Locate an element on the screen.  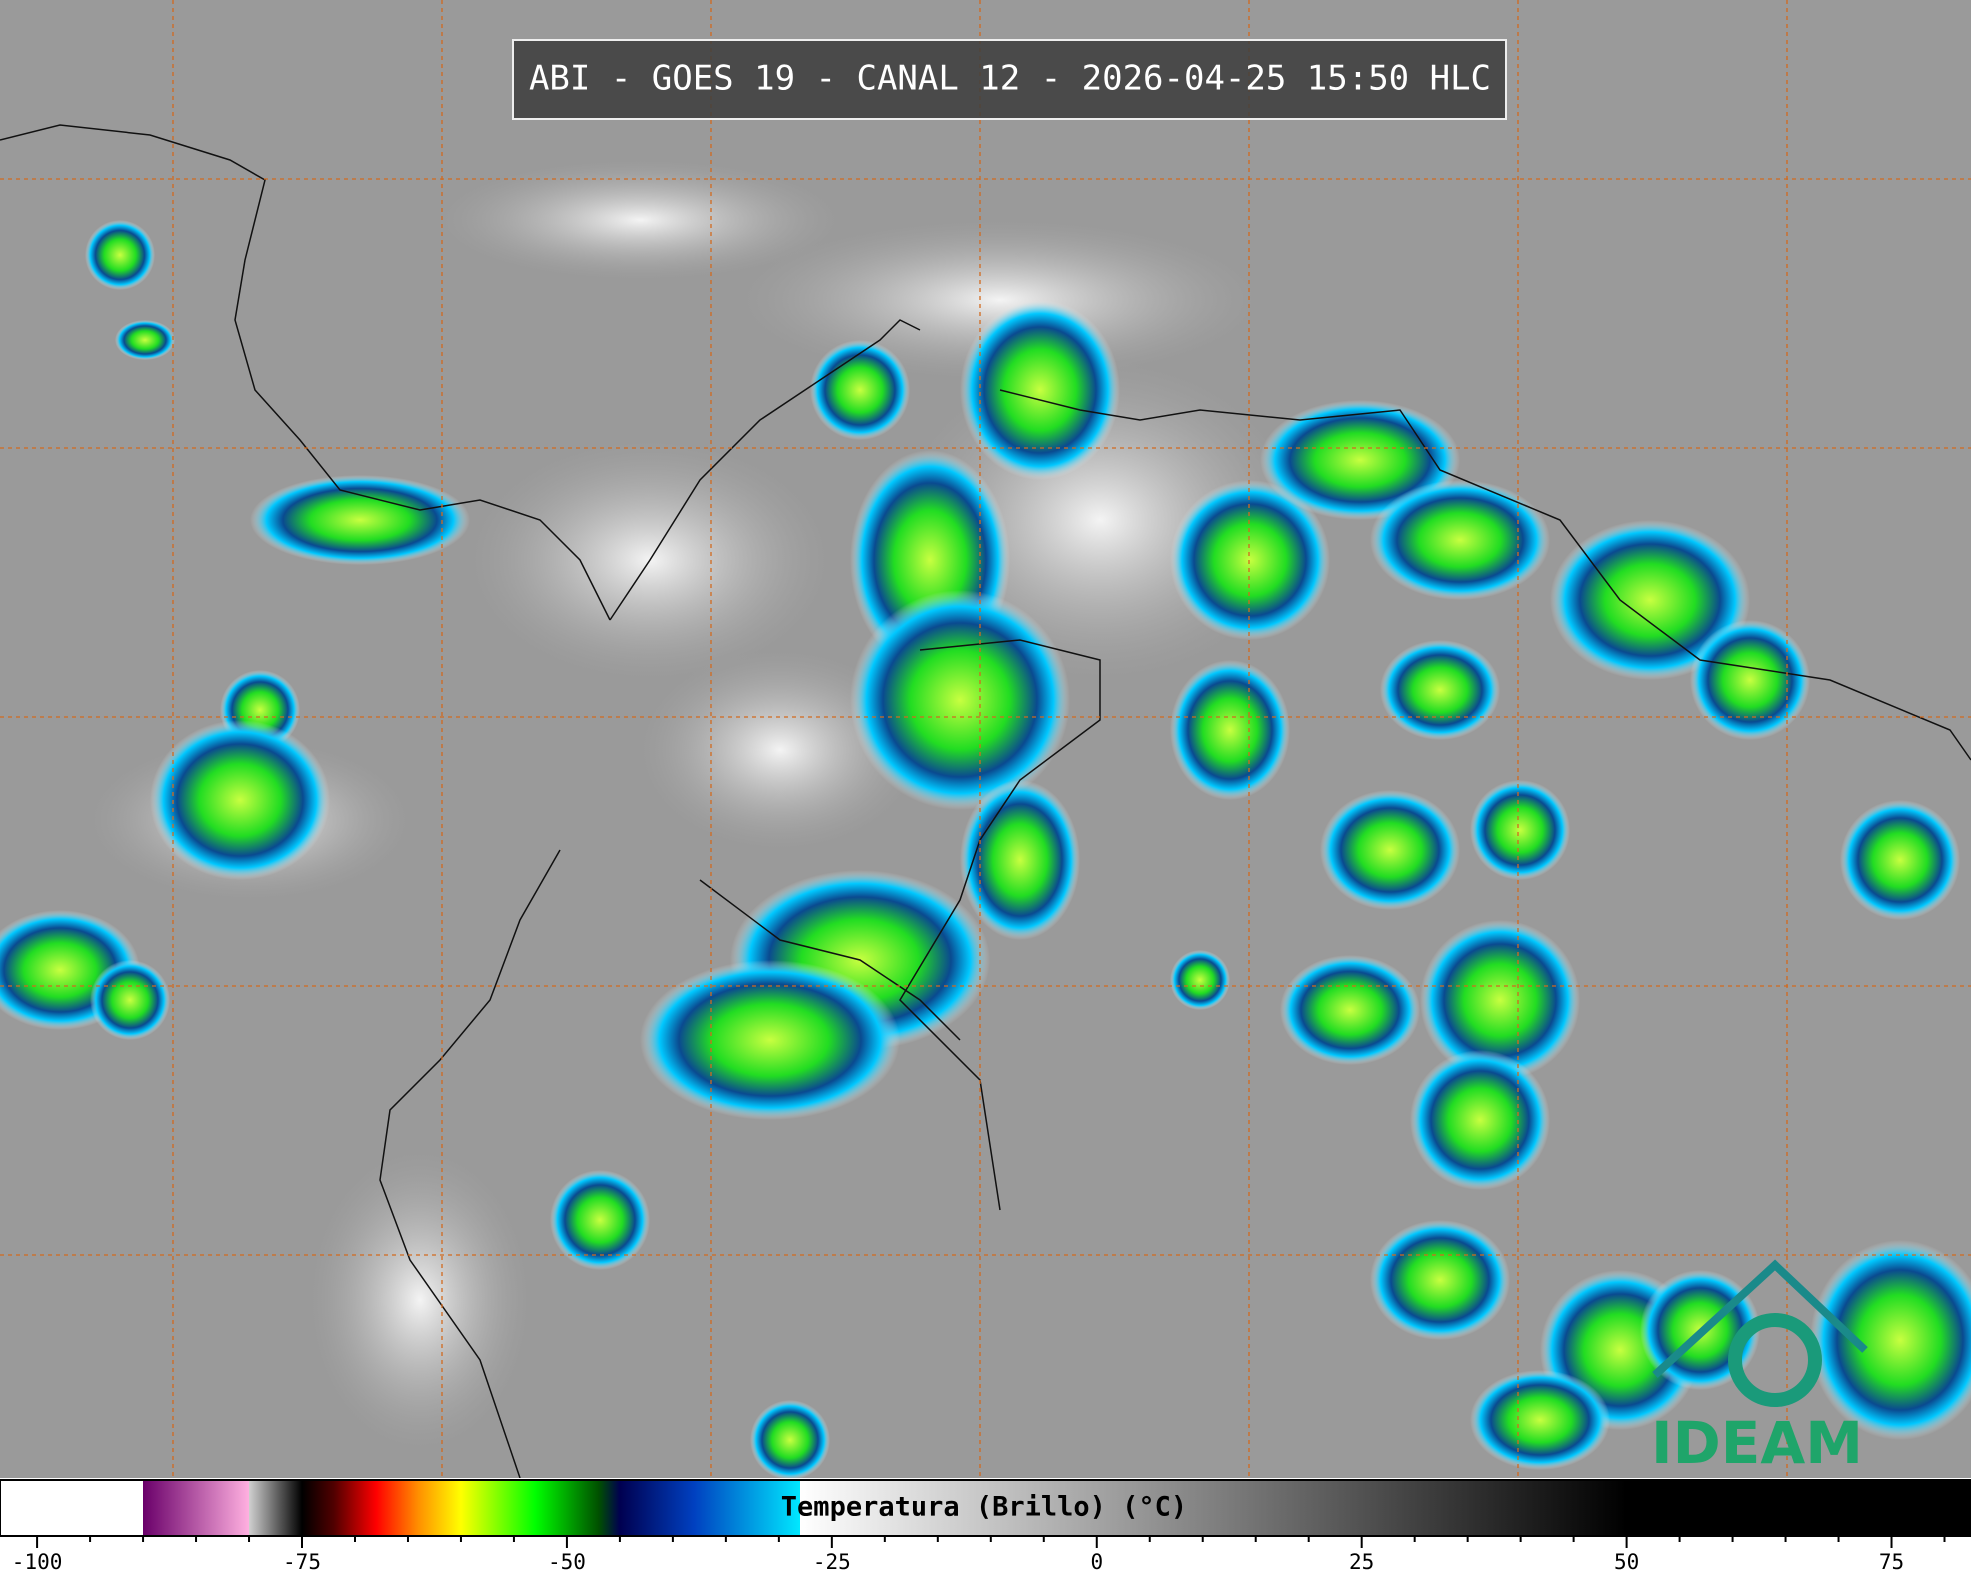
colorbar-label: Temperatura (Brillo) (°C) is located at coordinates (984, 1507).